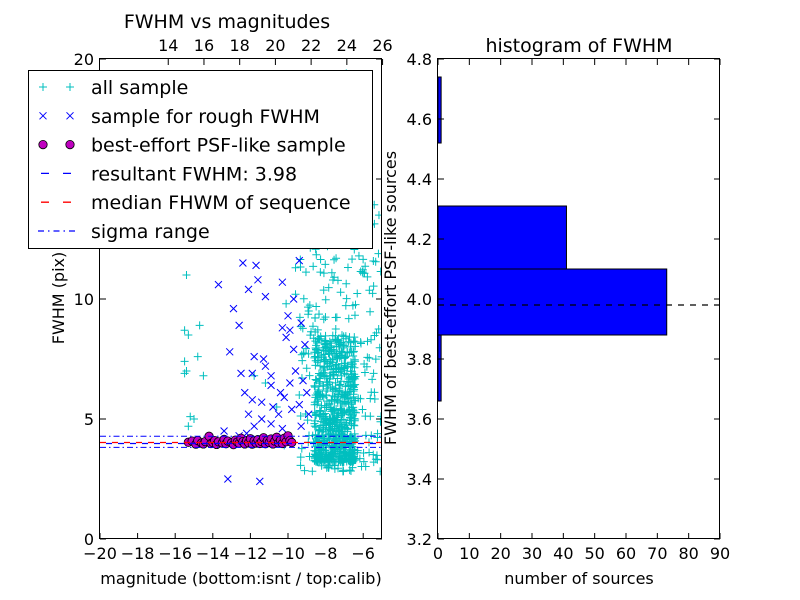  What do you see at coordinates (382, 45) in the screenshot?
I see `top-tick-label: 26` at bounding box center [382, 45].